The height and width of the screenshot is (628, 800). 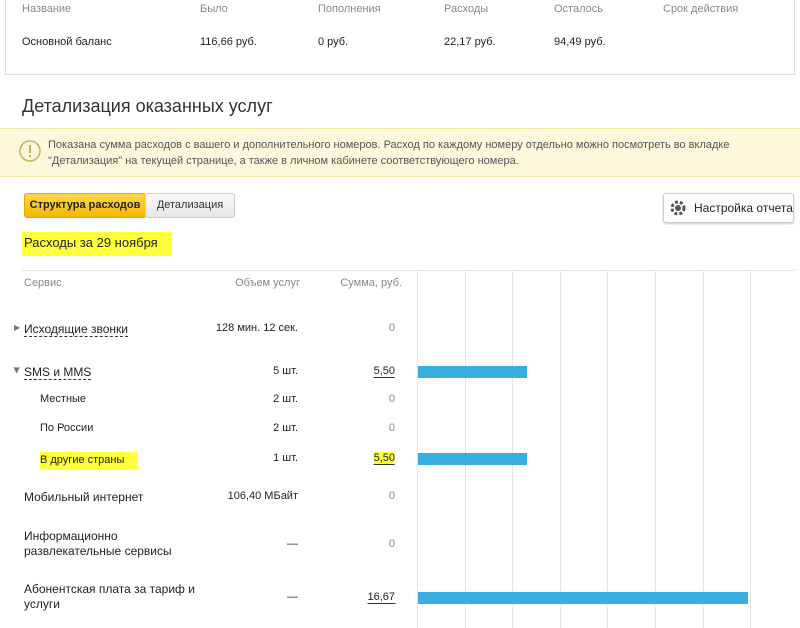 What do you see at coordinates (58, 372) in the screenshot?
I see `service-name: SMS и MMS` at bounding box center [58, 372].